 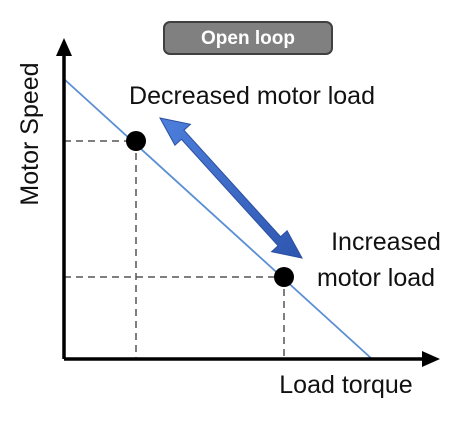 I want to click on increased-load-label-line1: Increased, so click(x=386, y=242).